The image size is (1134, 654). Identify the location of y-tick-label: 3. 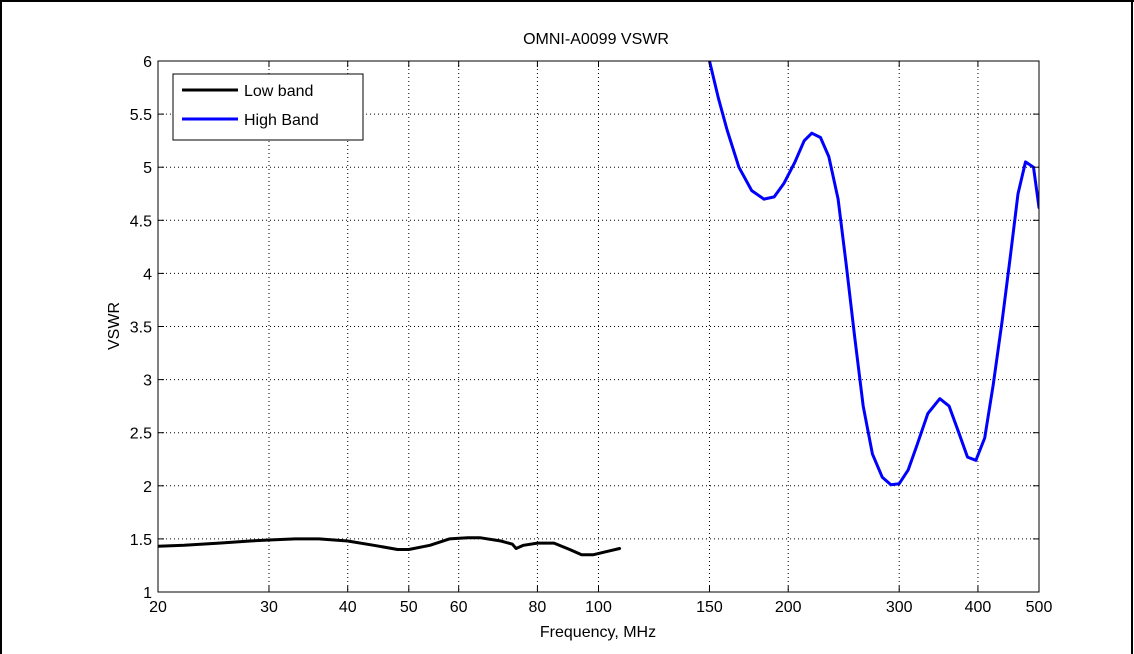
(147, 381).